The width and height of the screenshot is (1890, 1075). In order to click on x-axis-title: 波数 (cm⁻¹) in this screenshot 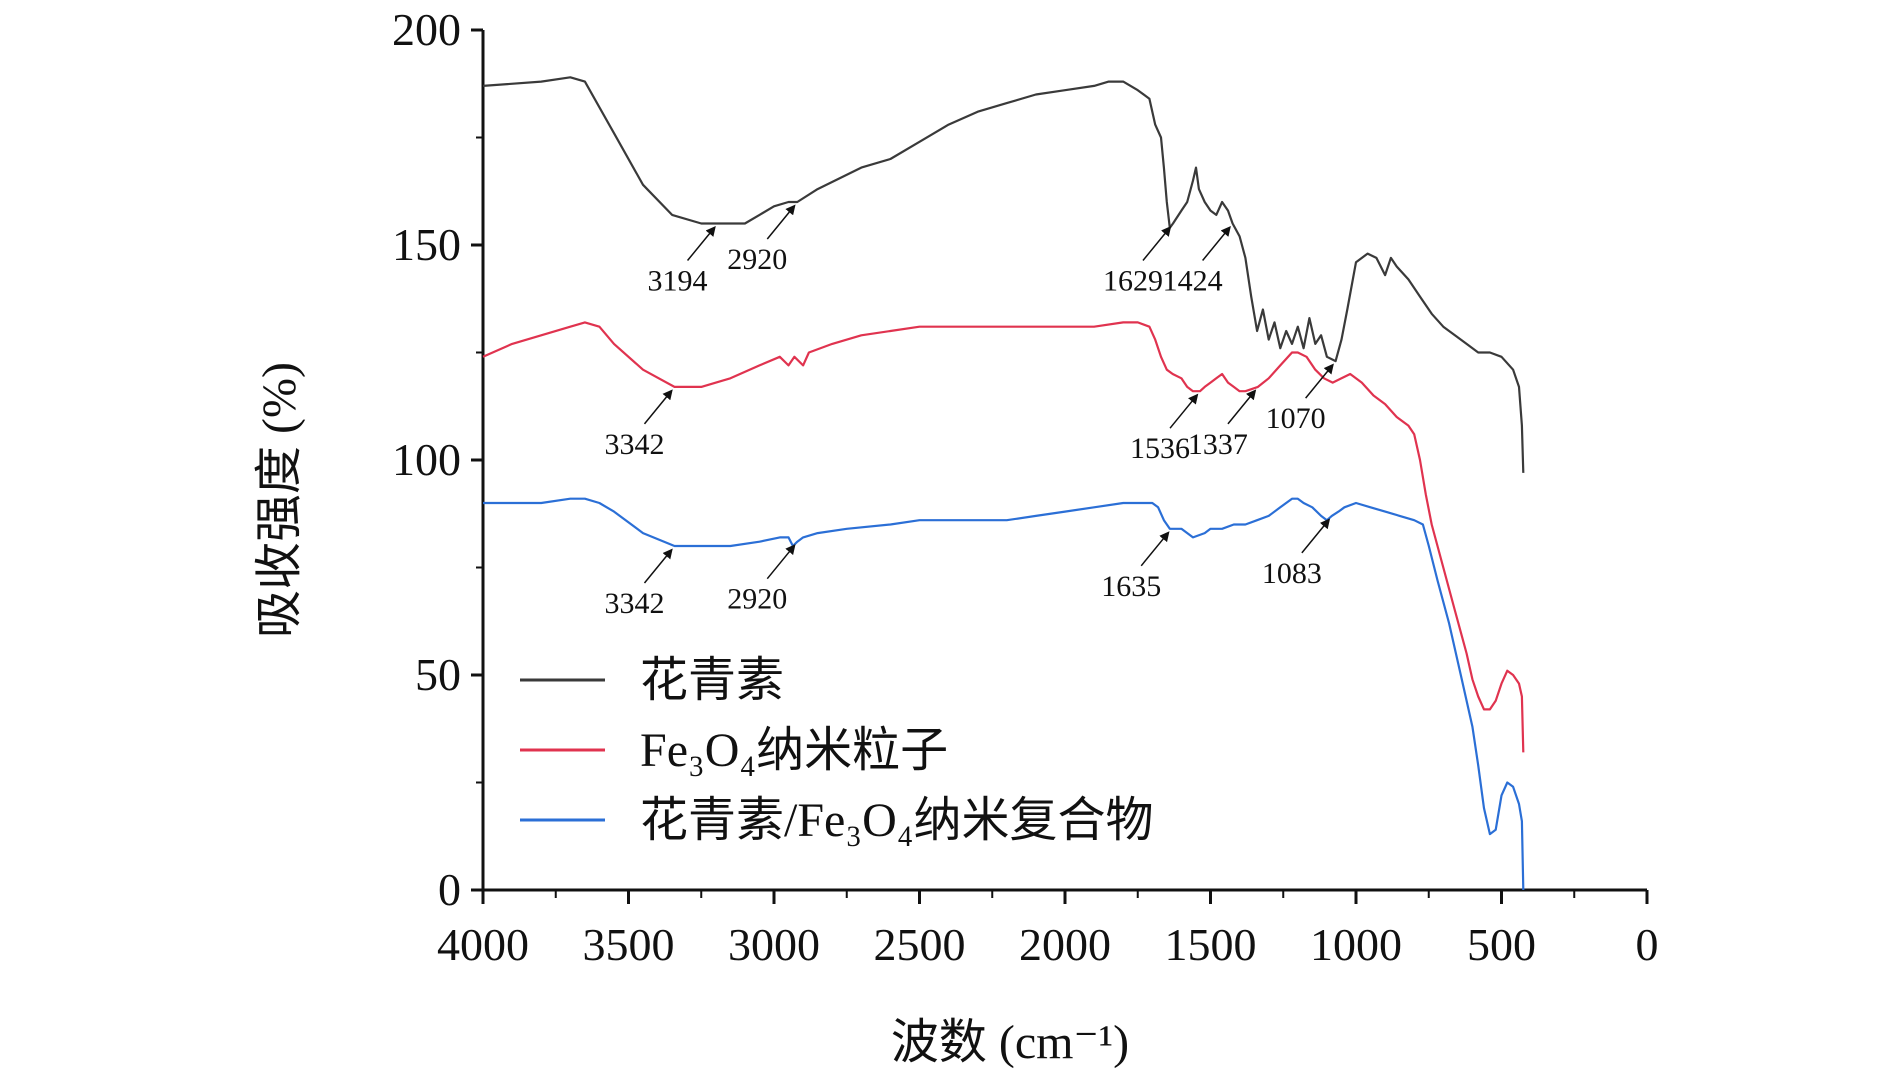, I will do `click(1010, 1042)`.